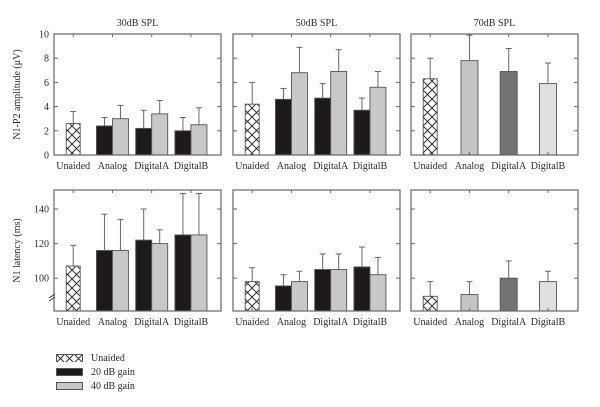 This screenshot has height=407, width=600. What do you see at coordinates (46, 131) in the screenshot?
I see `y-tick-label: 2` at bounding box center [46, 131].